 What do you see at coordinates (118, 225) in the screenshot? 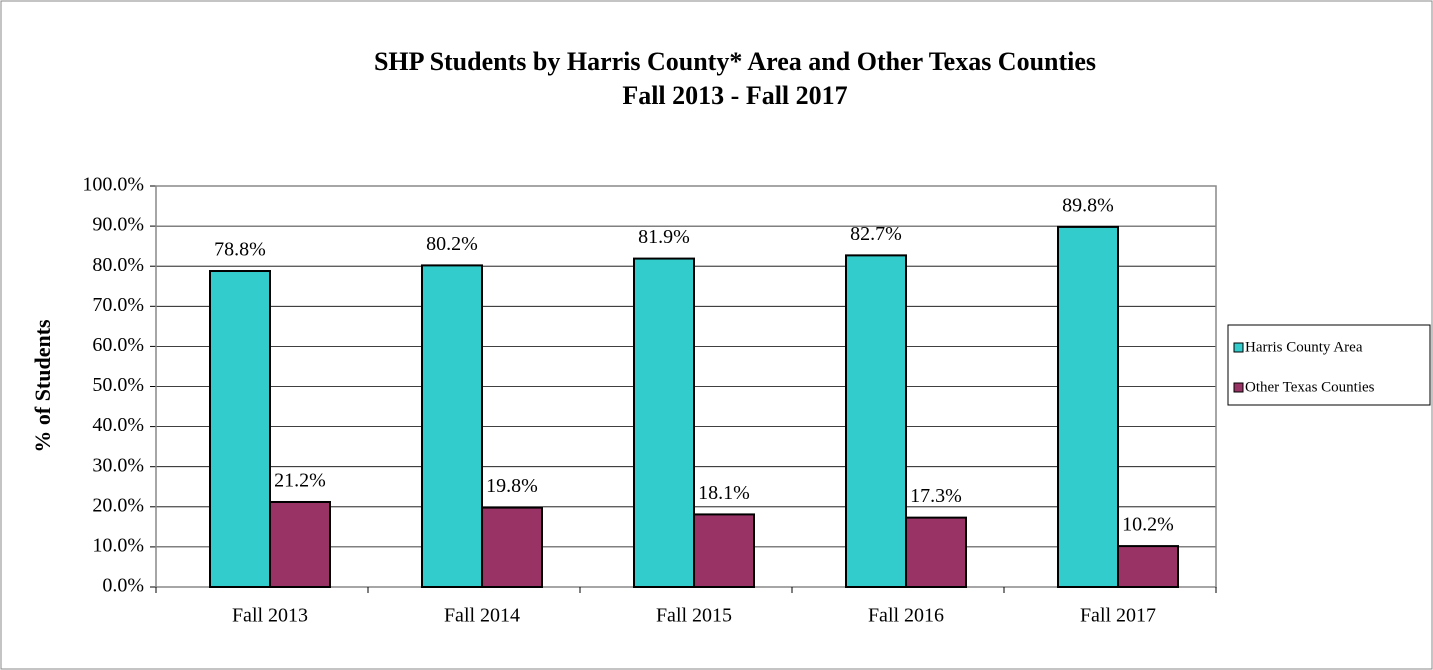
I see `y-tick-label: 90.0%` at bounding box center [118, 225].